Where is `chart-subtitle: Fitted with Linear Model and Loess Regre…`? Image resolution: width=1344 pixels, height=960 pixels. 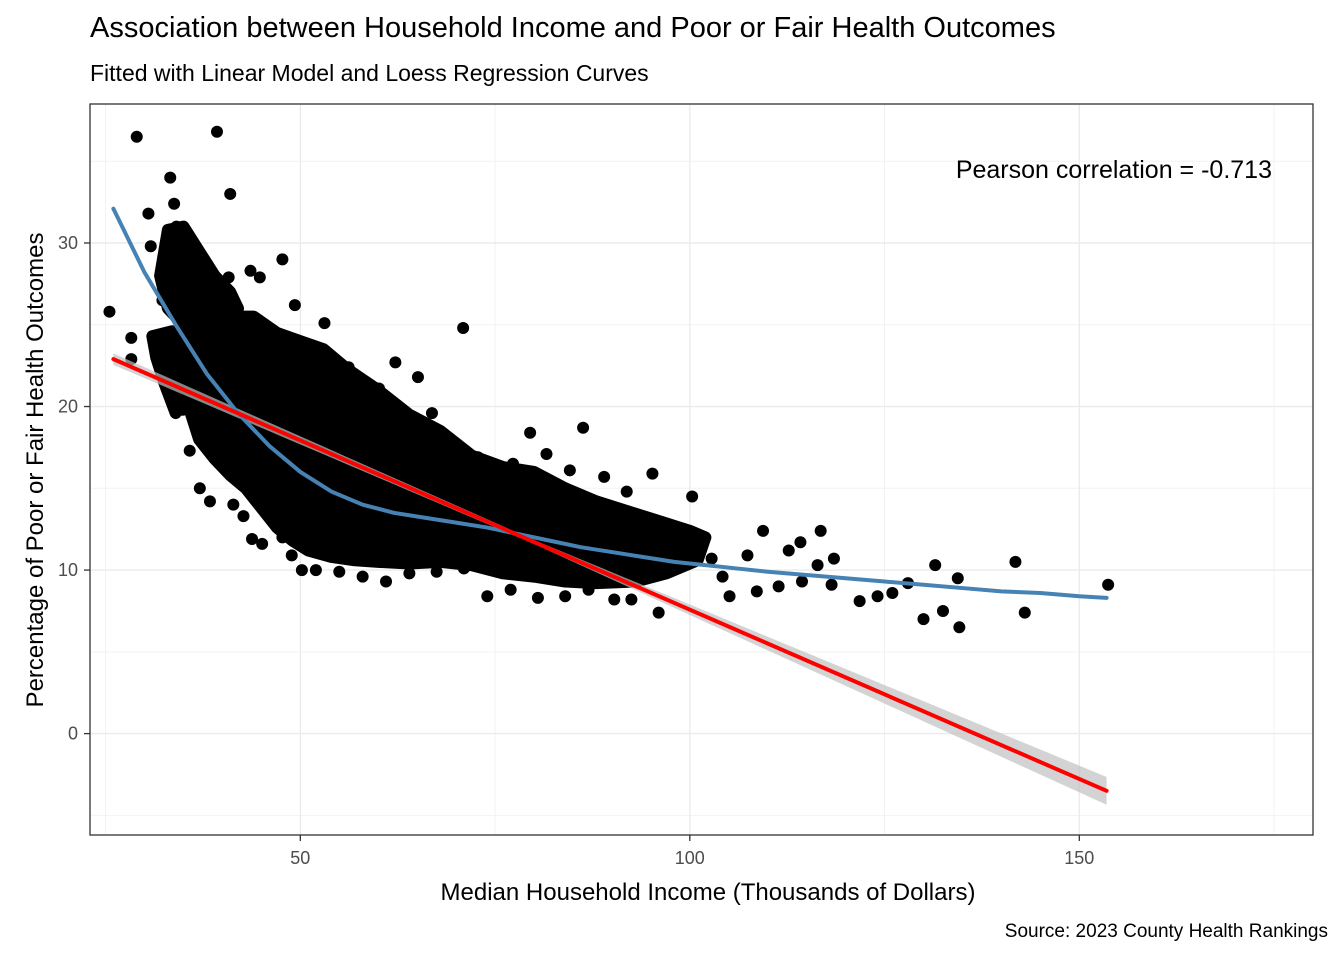 chart-subtitle: Fitted with Linear Model and Loess Regre… is located at coordinates (369, 73).